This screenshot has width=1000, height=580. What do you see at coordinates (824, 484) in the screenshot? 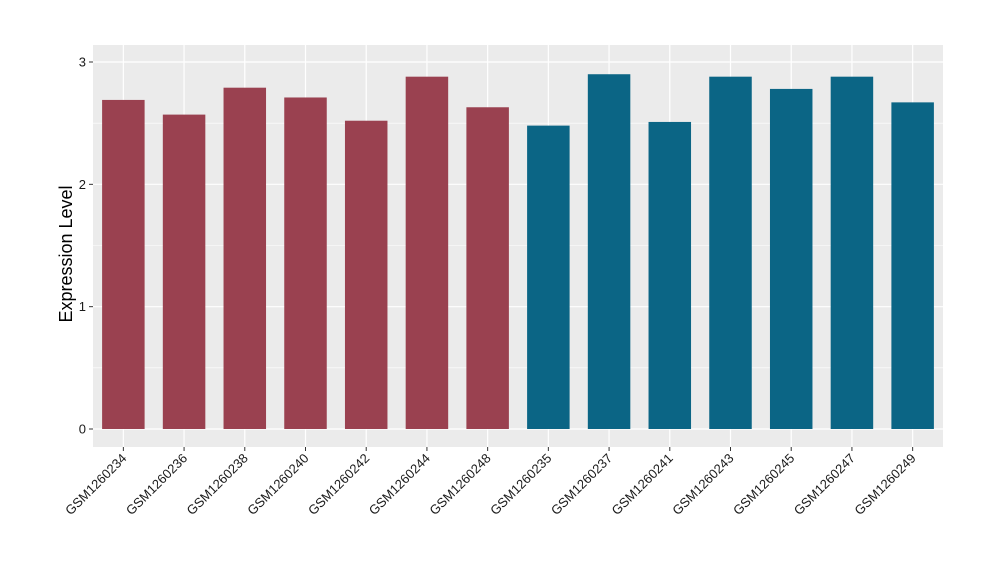
I see `x-tick-label: GSM1260247` at bounding box center [824, 484].